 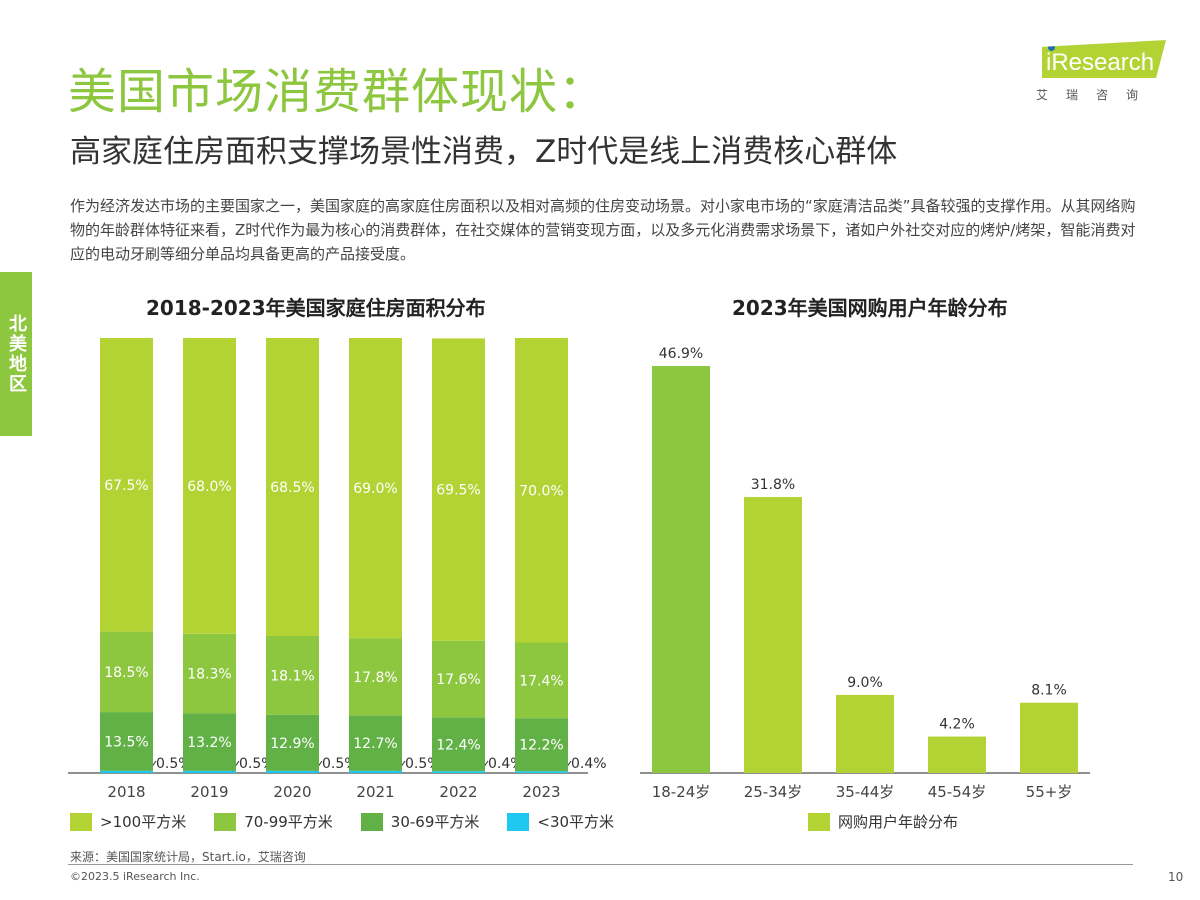 What do you see at coordinates (316, 308) in the screenshot?
I see `chart1-title: 2018-2023年美国家庭住房面积分布` at bounding box center [316, 308].